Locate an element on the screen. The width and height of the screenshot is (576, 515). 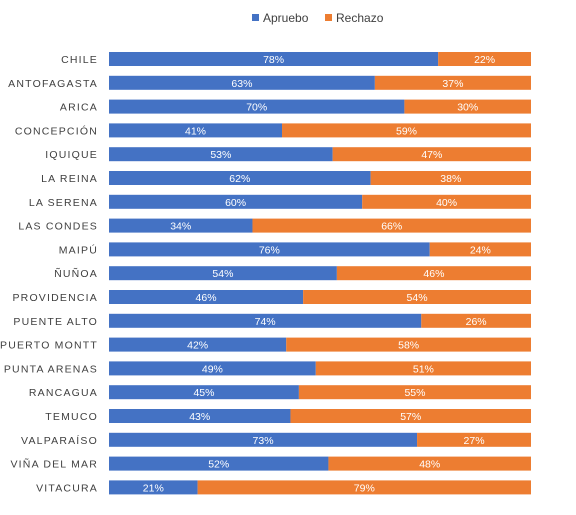
data-label: 52% is located at coordinates (218, 465).